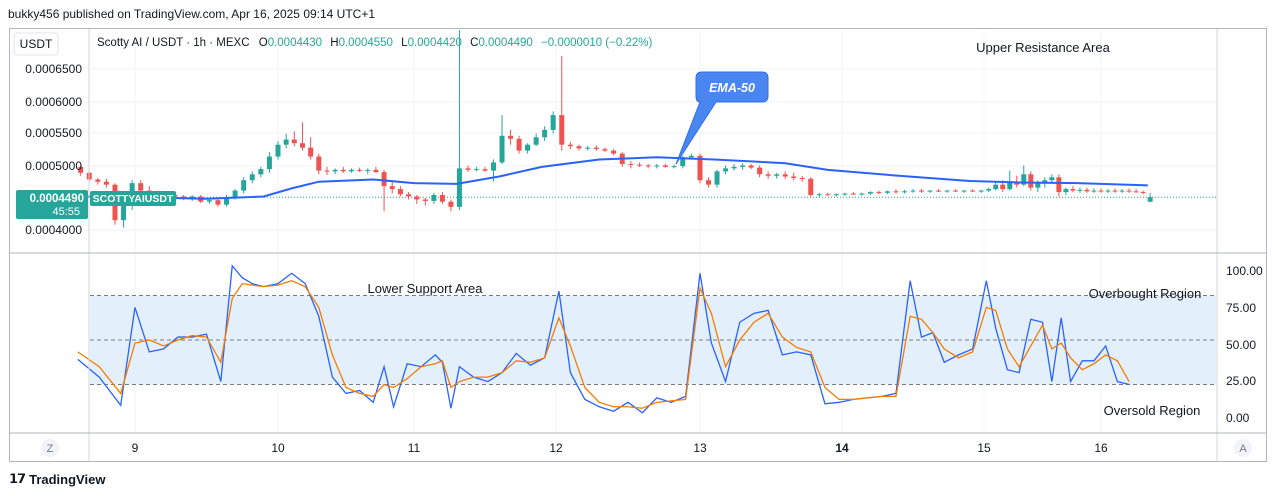 The width and height of the screenshot is (1281, 496). What do you see at coordinates (66, 212) in the screenshot?
I see `price-badge-countdown: 45:55` at bounding box center [66, 212].